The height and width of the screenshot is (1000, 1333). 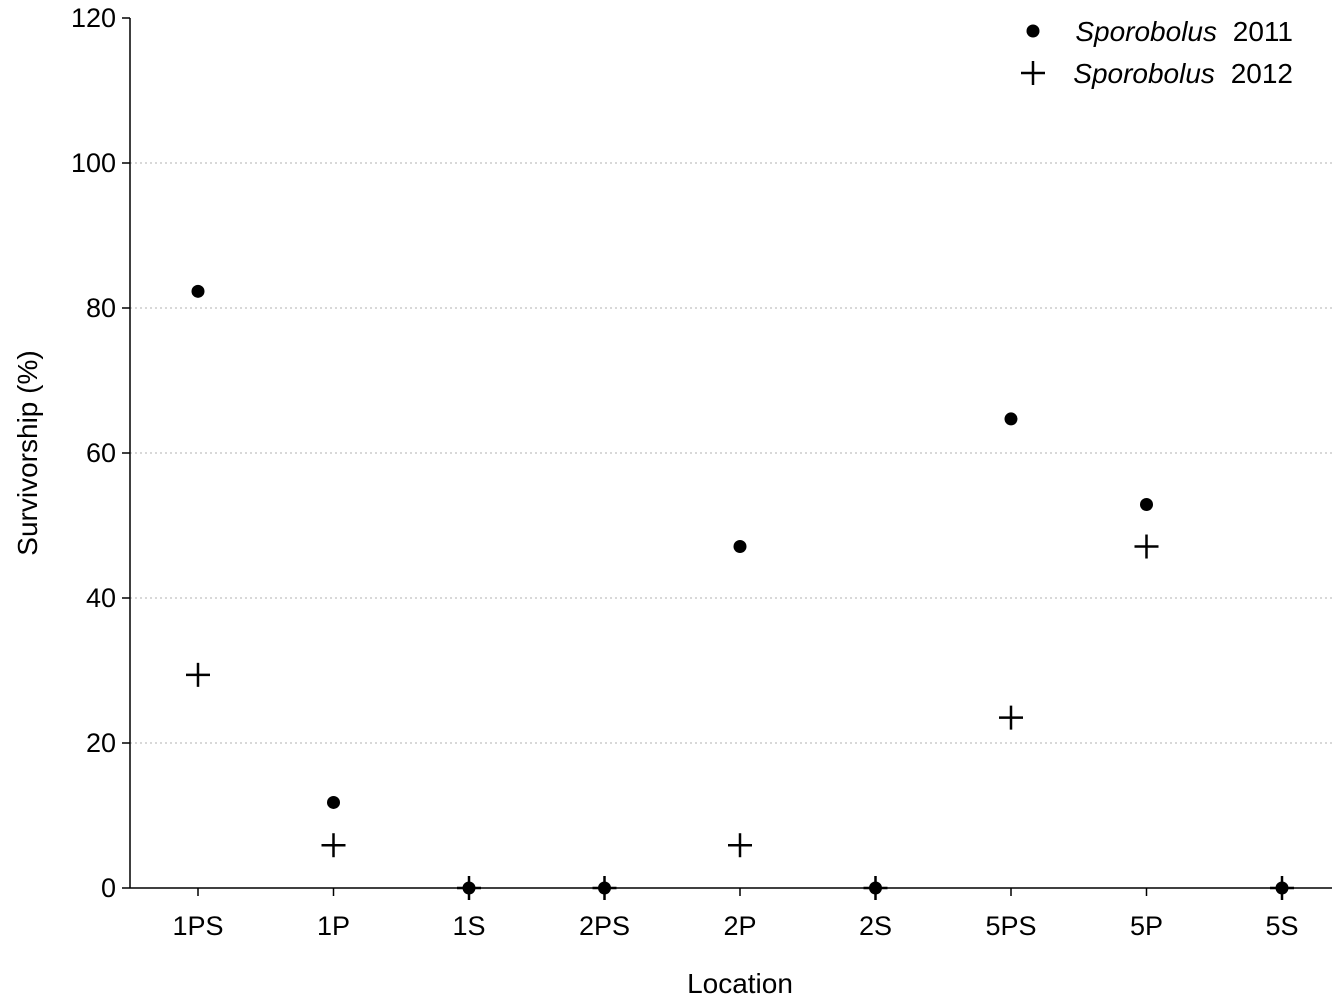 I want to click on point-2012-1S, so click(x=469, y=888).